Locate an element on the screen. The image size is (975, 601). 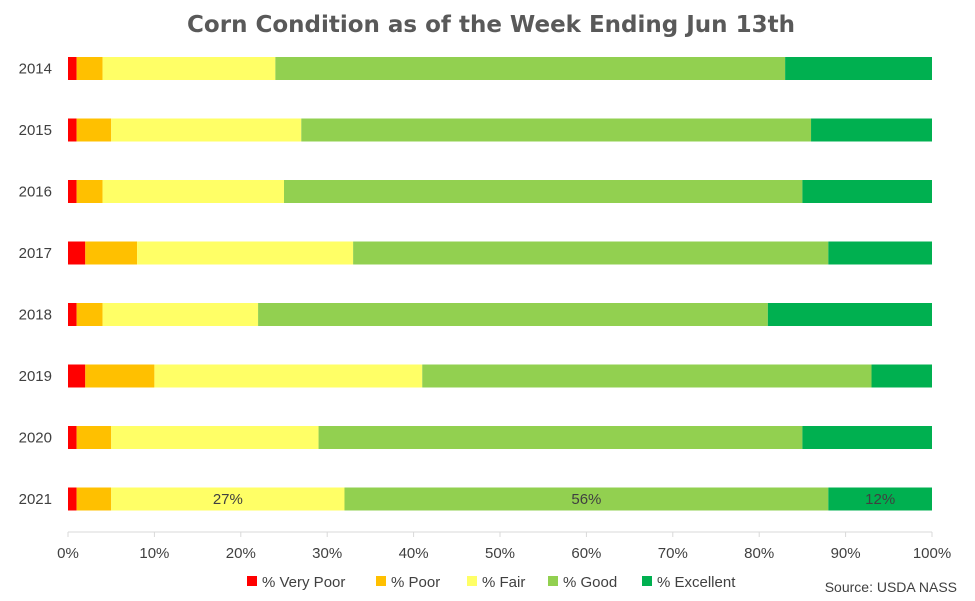
y-tick-label-2020: 2020 is located at coordinates (35, 438).